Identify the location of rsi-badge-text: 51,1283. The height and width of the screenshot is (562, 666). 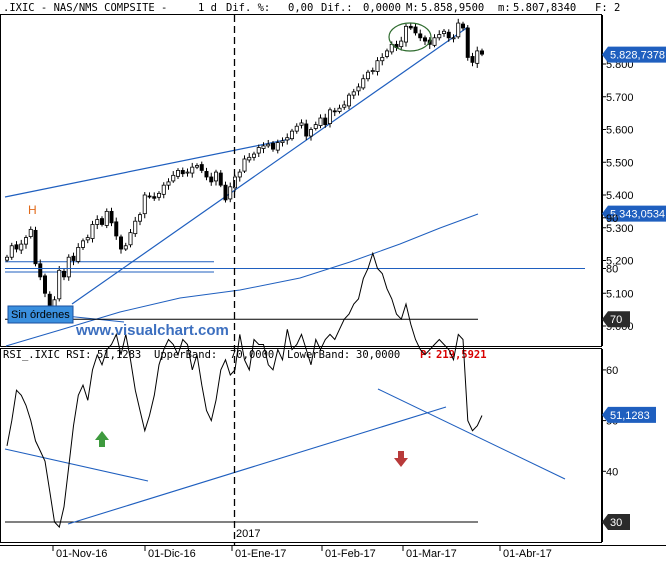
(630, 416).